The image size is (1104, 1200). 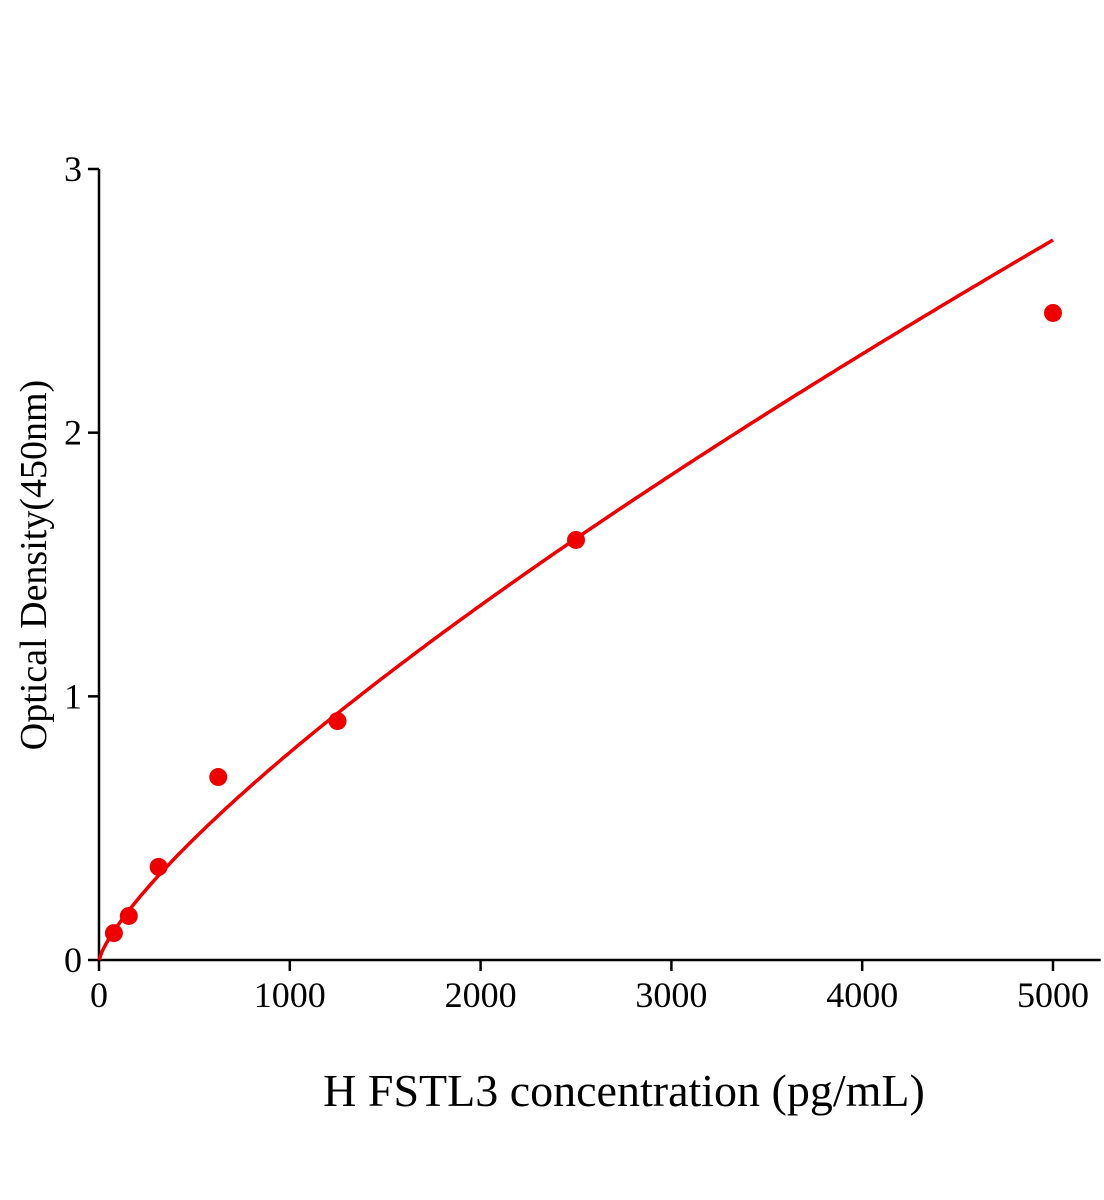 I want to click on y-tick-label: 1, so click(x=73, y=696).